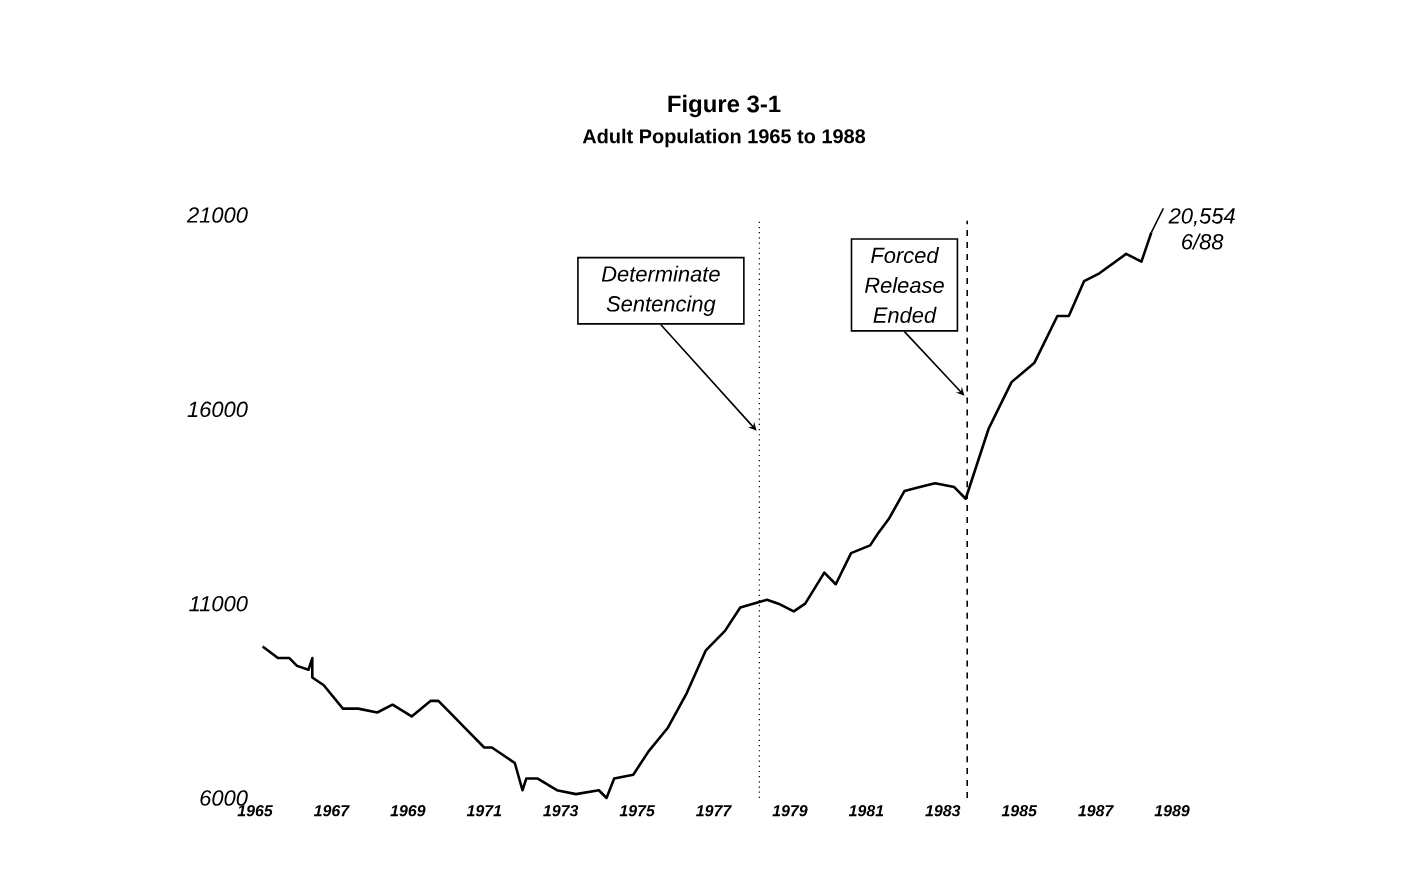 The image size is (1428, 882). I want to click on y-tick-label: 11000, so click(218, 603).